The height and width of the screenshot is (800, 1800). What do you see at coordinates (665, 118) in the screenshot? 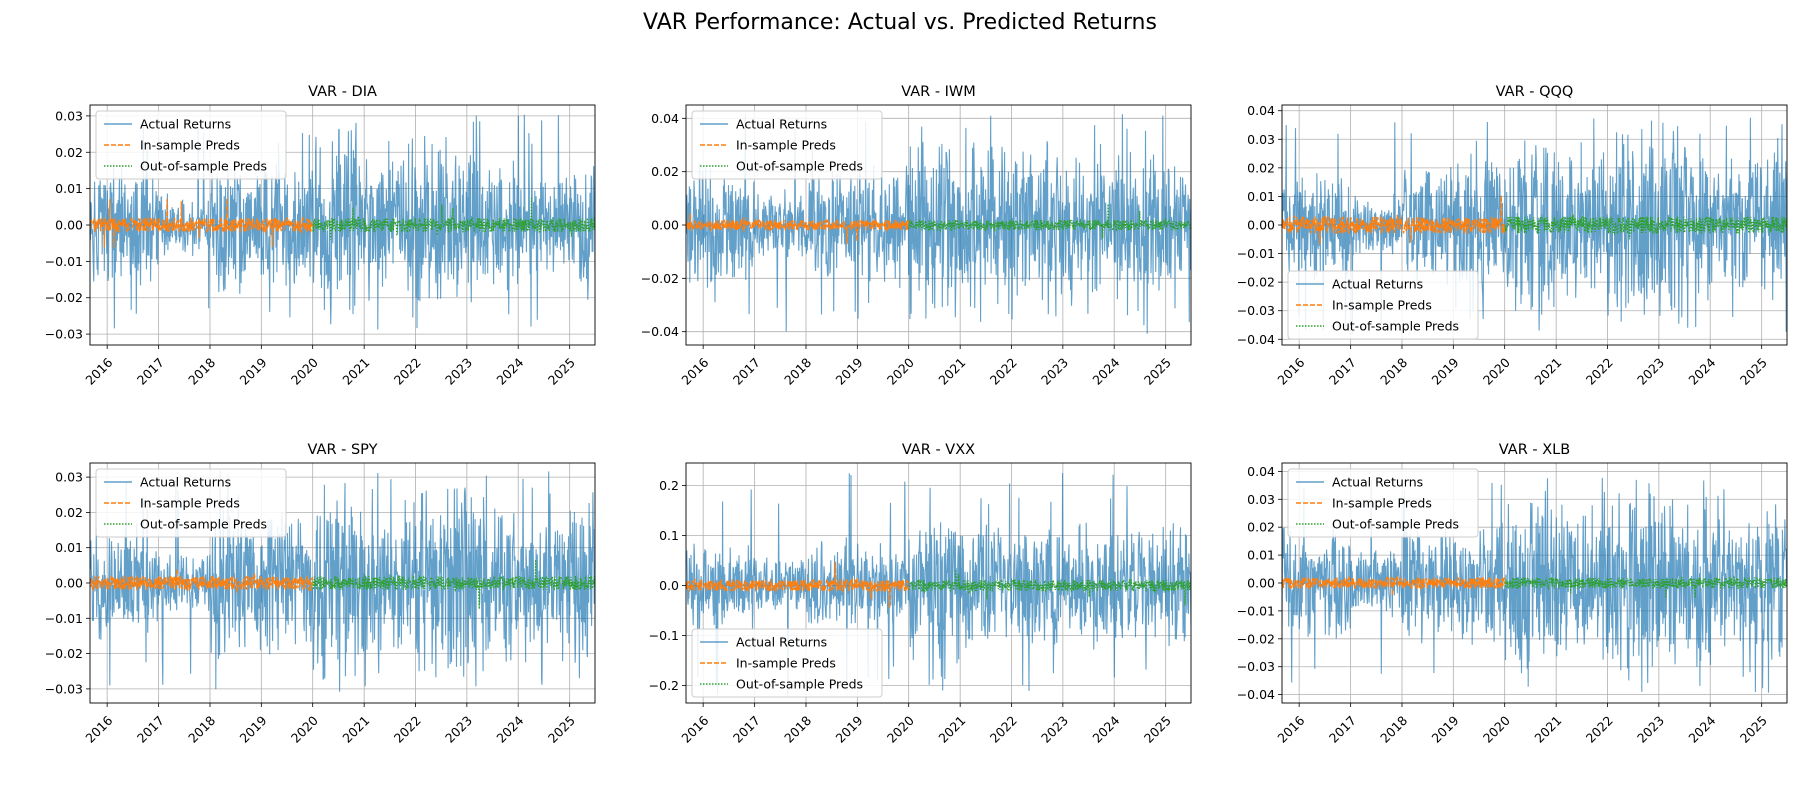
I see `y-tick-label: 0.04` at bounding box center [665, 118].